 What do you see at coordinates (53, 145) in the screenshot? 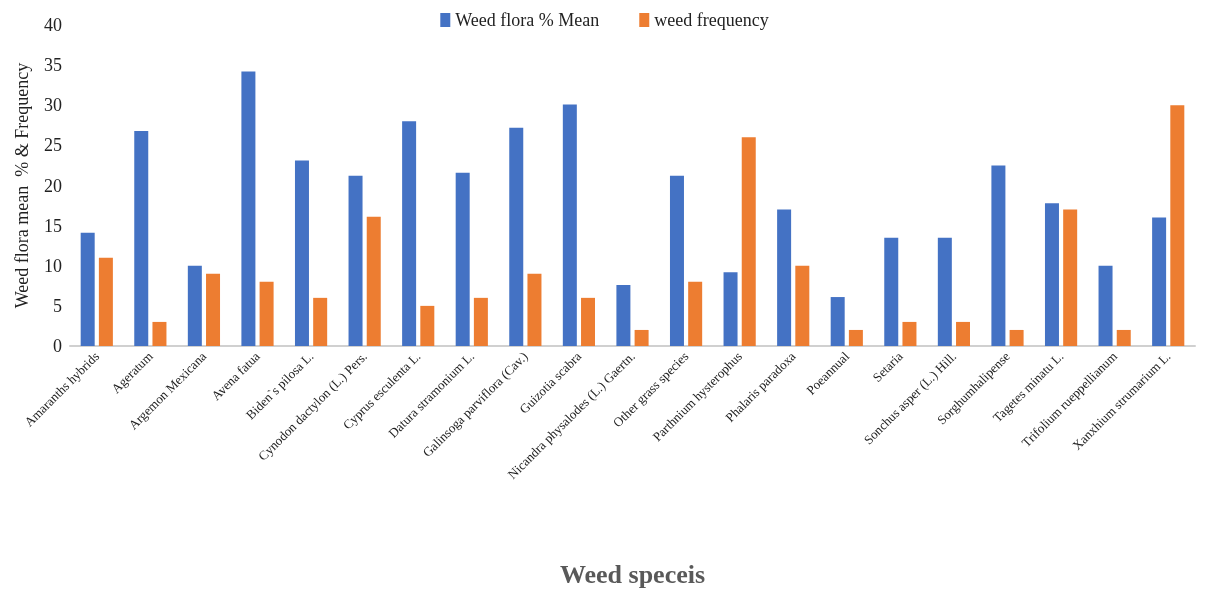
I see `y-tick-label: 25` at bounding box center [53, 145].